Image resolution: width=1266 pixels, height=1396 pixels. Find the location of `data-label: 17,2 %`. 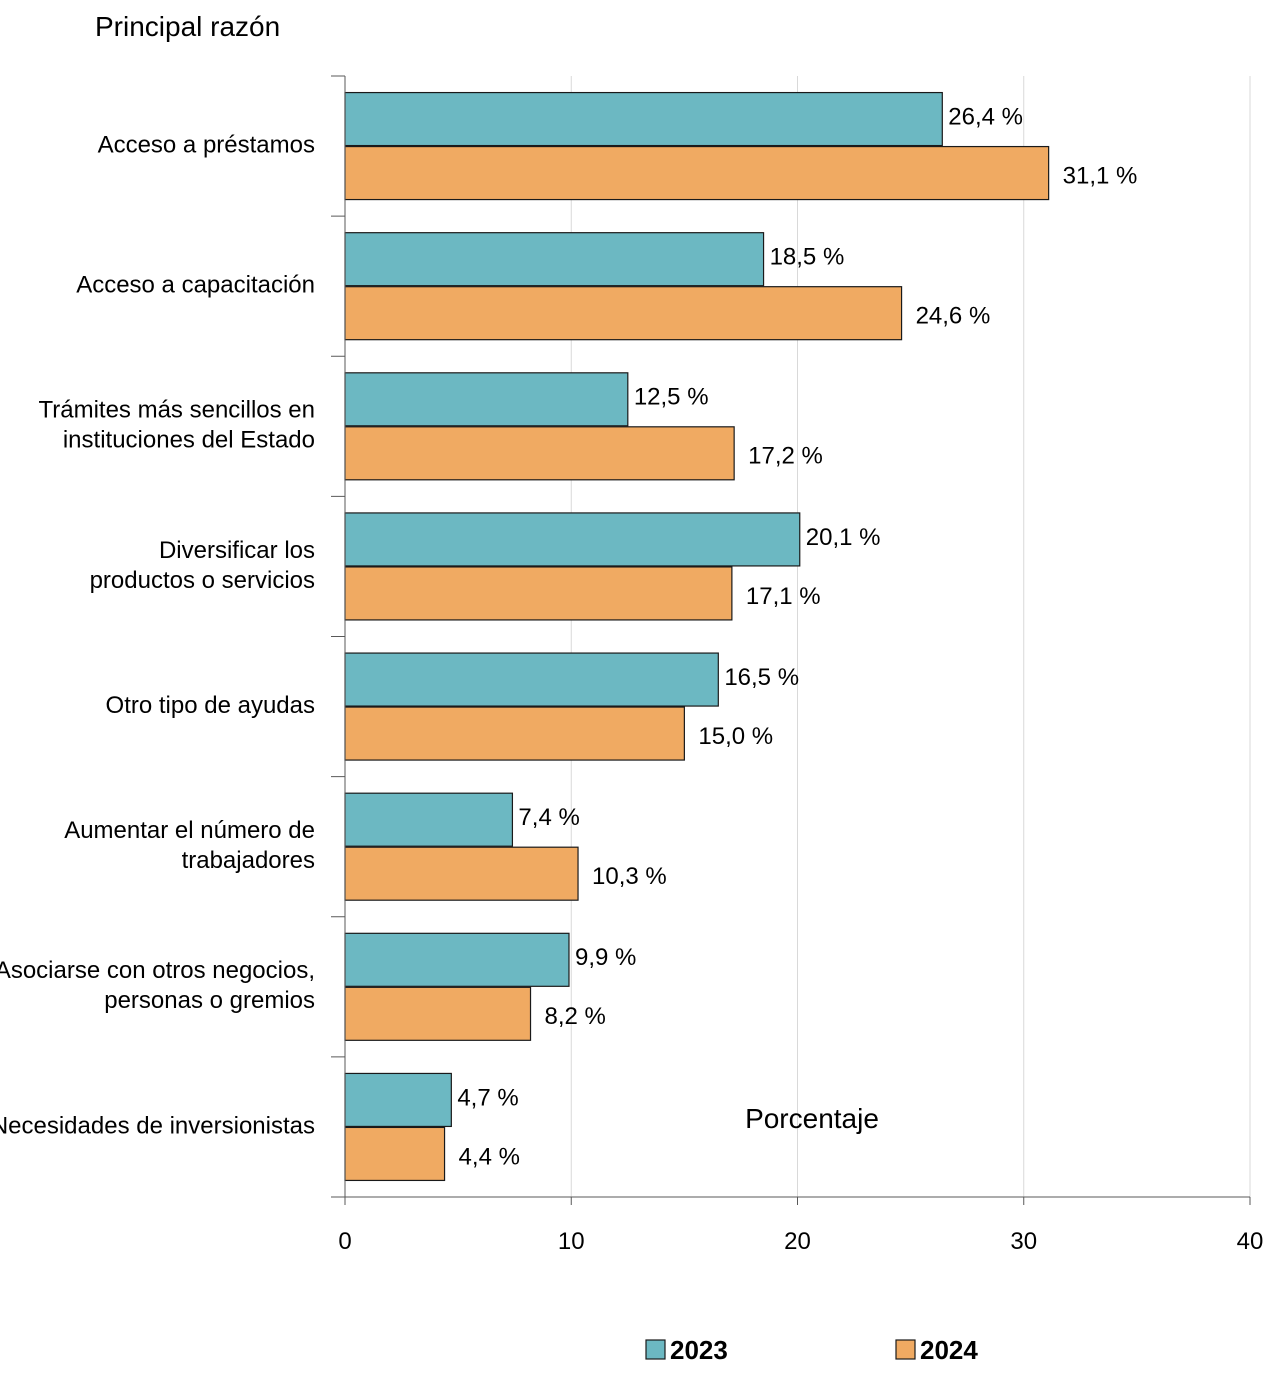

data-label: 17,2 % is located at coordinates (785, 456).